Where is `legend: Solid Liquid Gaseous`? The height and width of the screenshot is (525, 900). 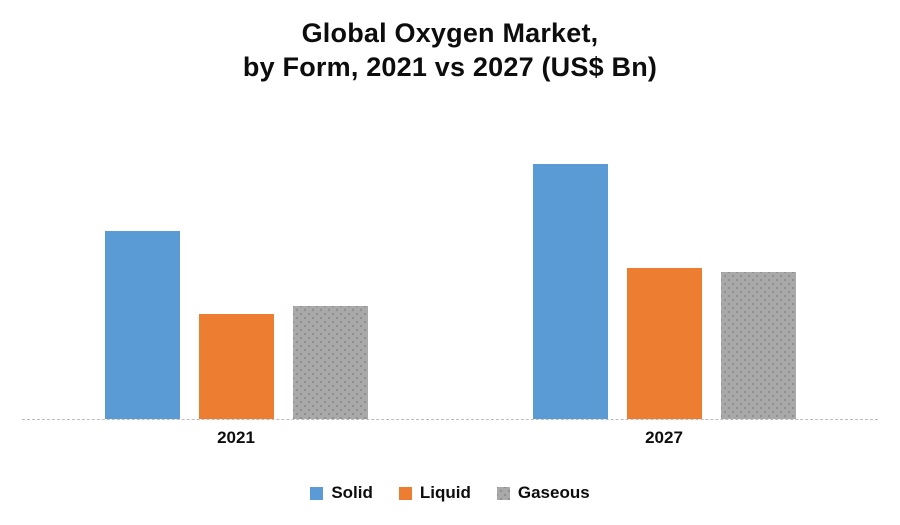
legend: Solid Liquid Gaseous is located at coordinates (450, 493).